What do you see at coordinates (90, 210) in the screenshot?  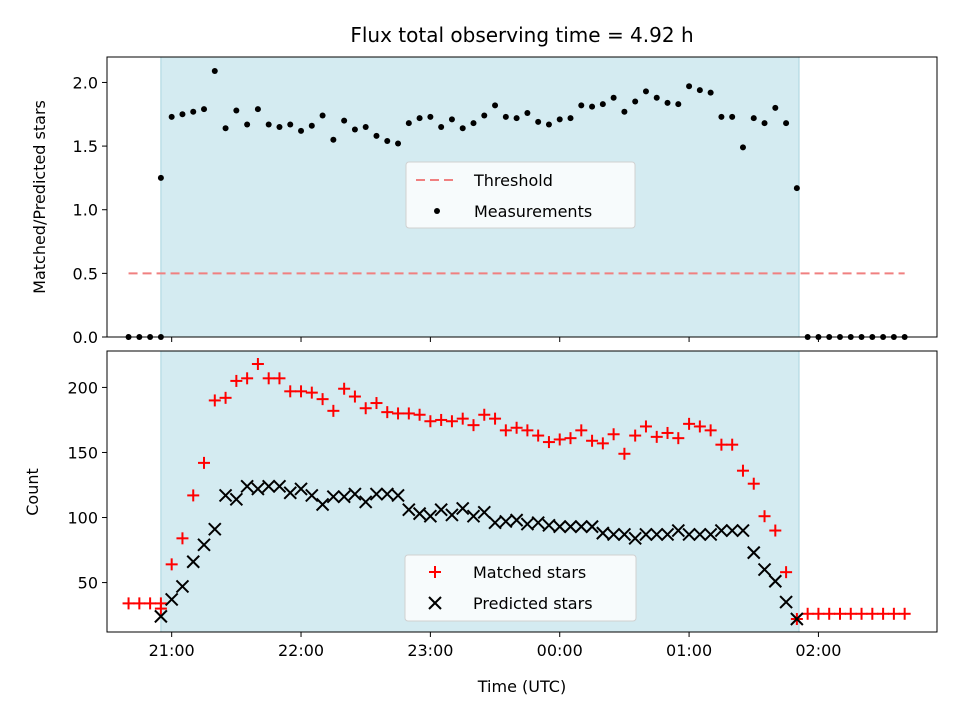 I see `top-y-axis: 0.0 0.5 1.0 1.5 2.0` at bounding box center [90, 210].